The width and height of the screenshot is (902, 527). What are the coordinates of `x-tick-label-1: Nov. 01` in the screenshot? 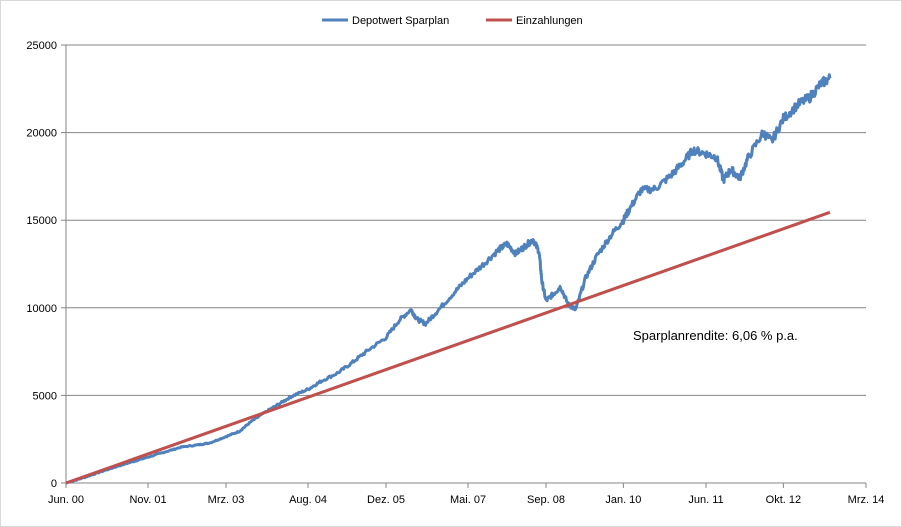 It's located at (147, 500).